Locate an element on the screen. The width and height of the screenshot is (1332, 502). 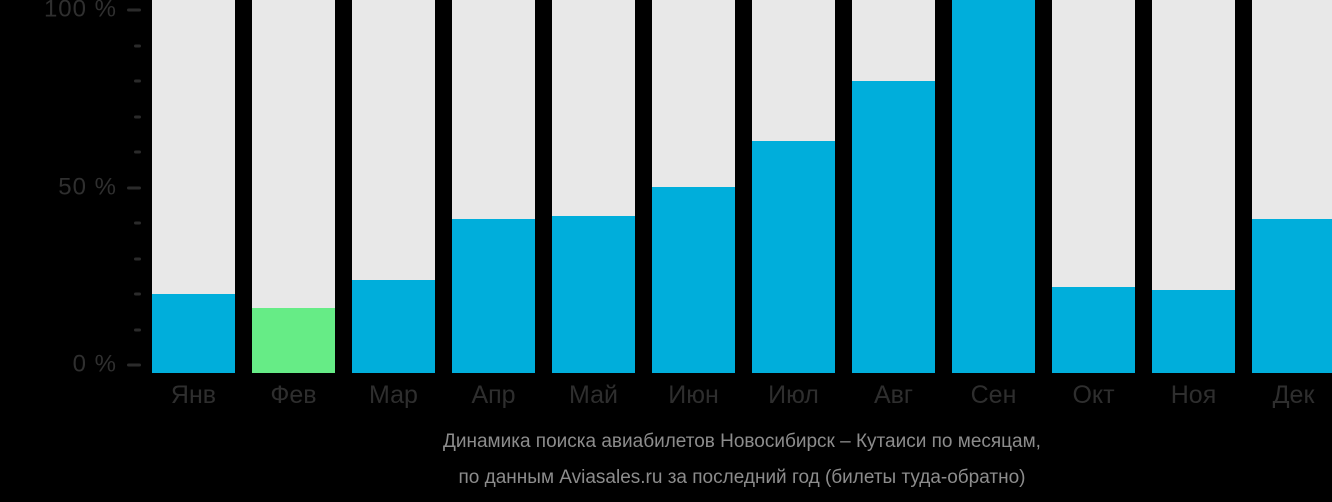
bar-Апр is located at coordinates (493, 186).